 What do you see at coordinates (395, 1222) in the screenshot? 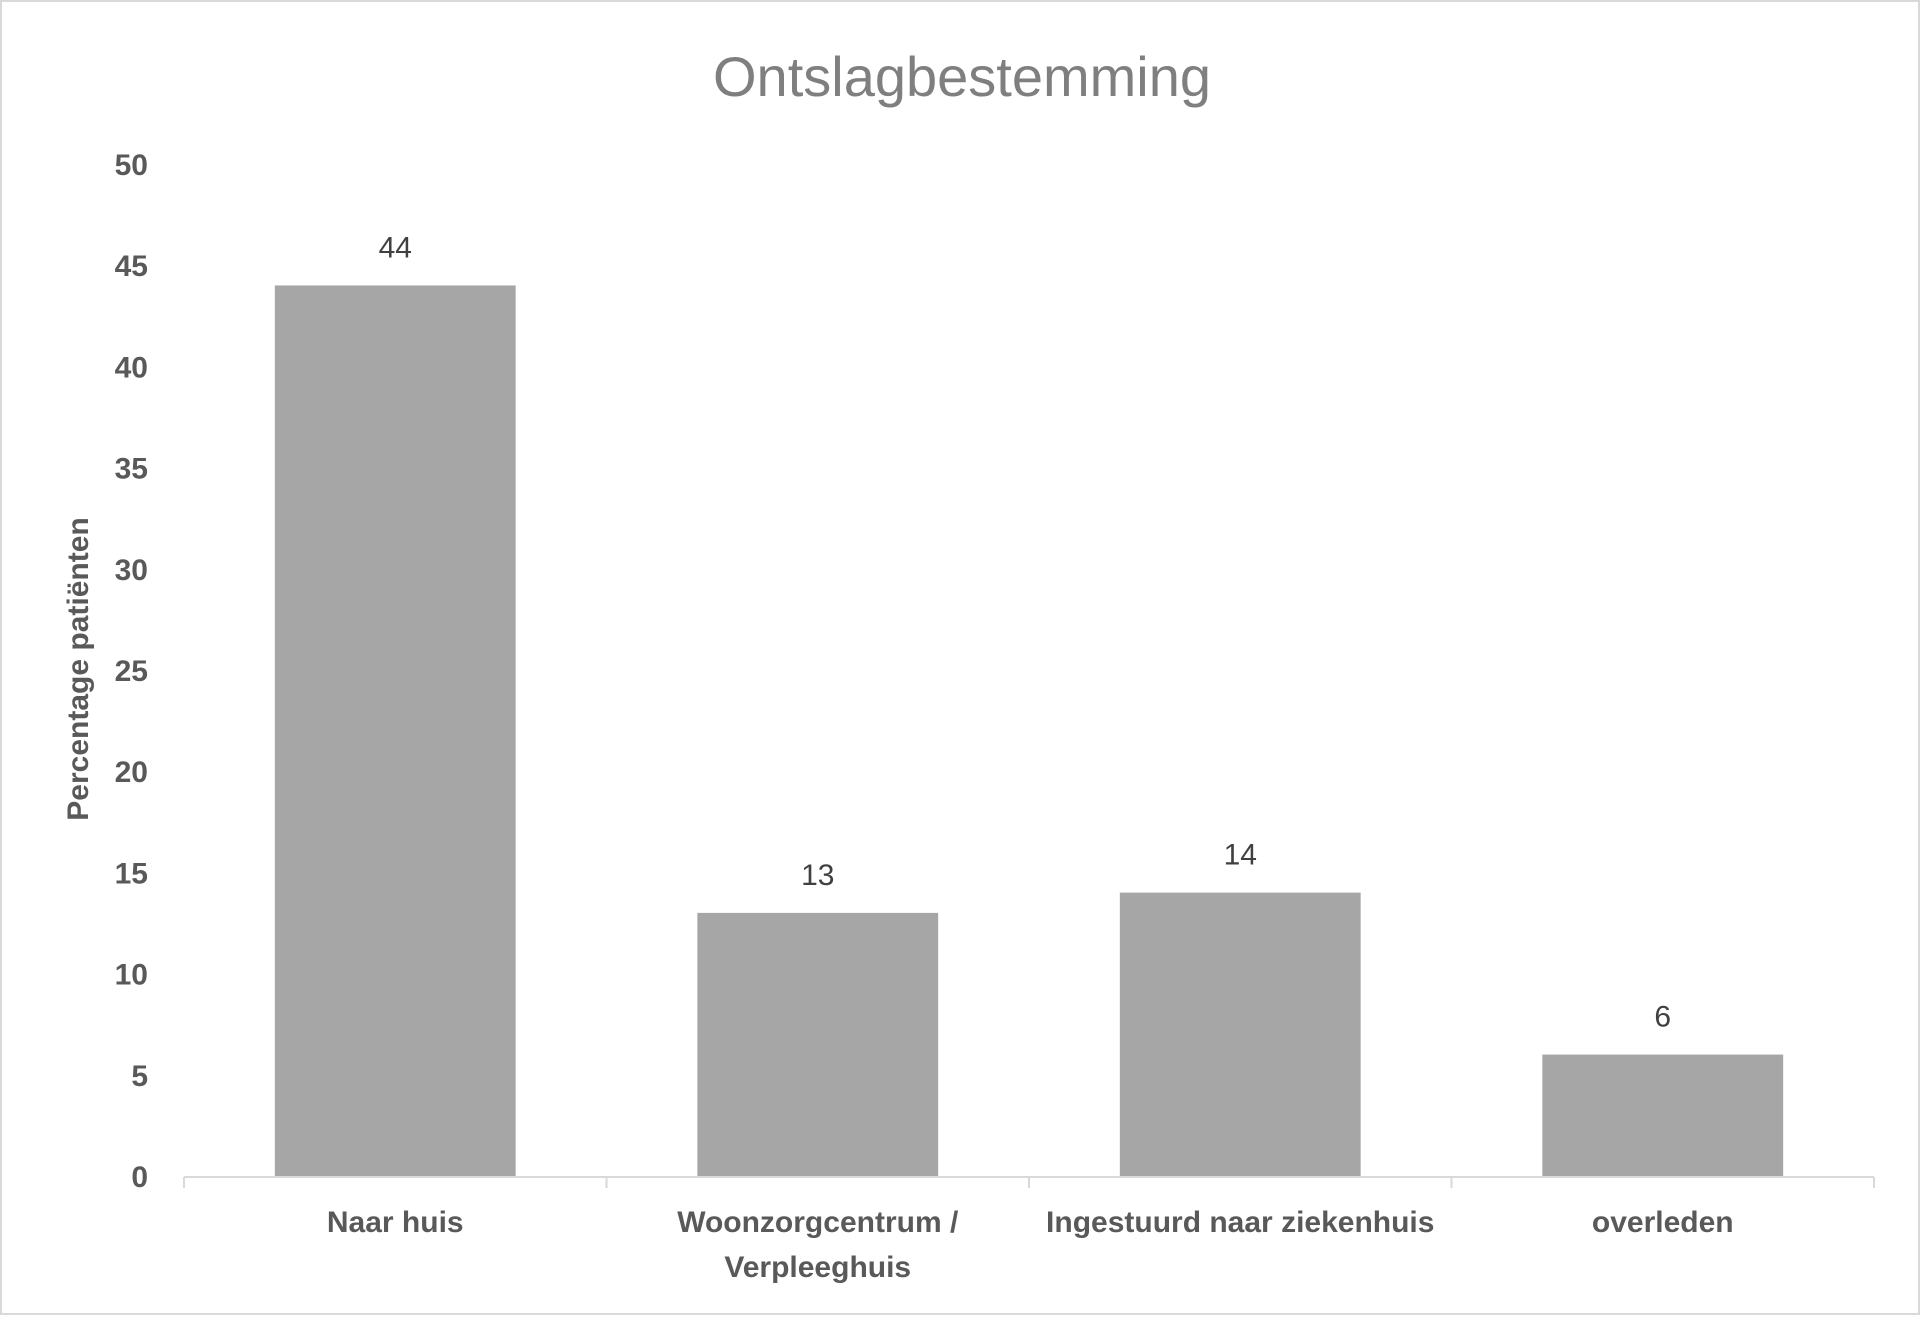
I see `x-category-label: Naar huis` at bounding box center [395, 1222].